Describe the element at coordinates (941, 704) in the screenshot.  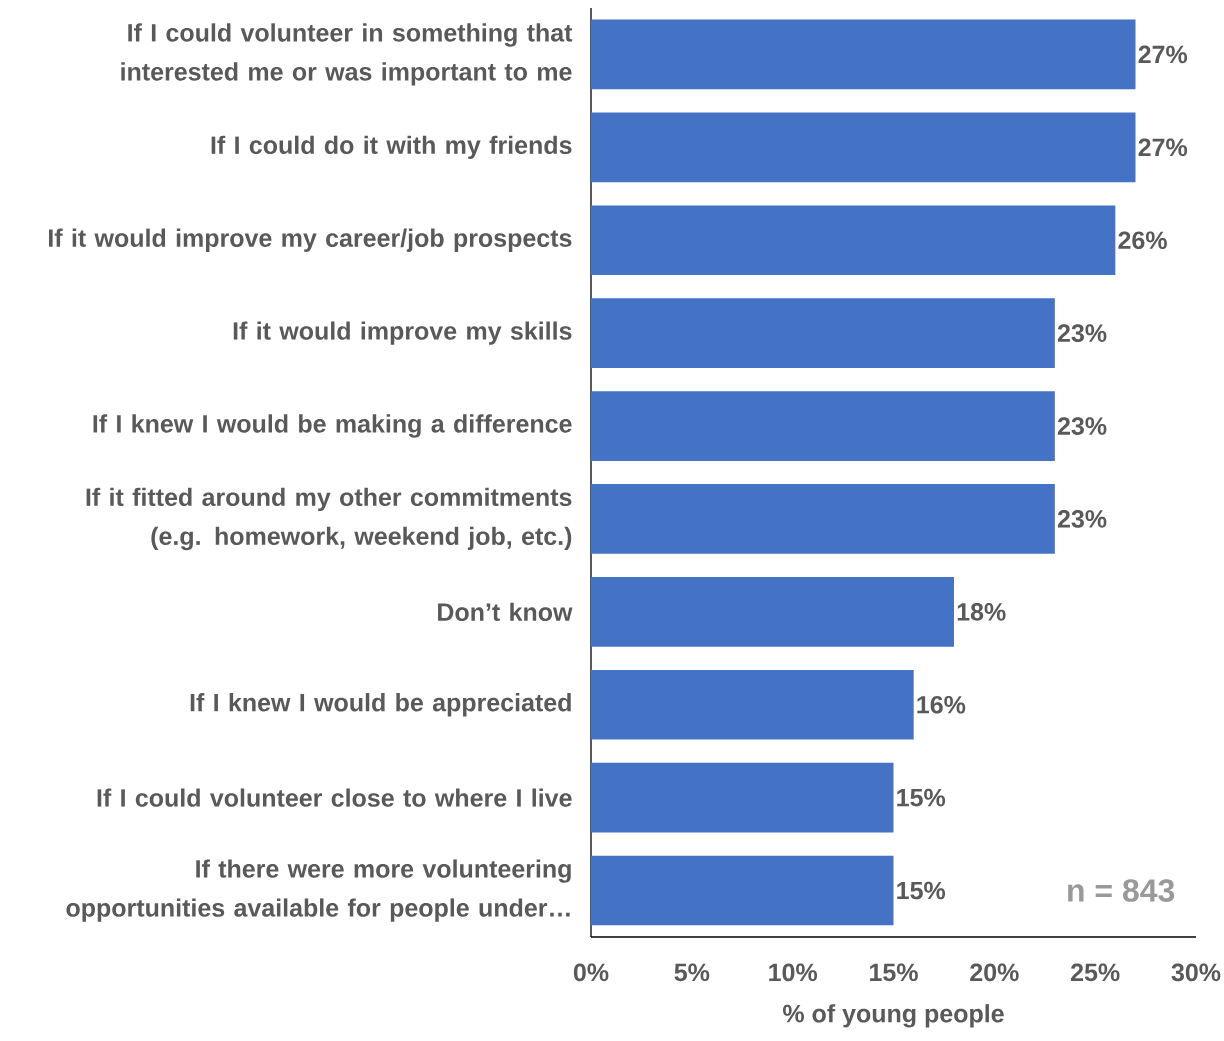
I see `data-label: 16%` at that location.